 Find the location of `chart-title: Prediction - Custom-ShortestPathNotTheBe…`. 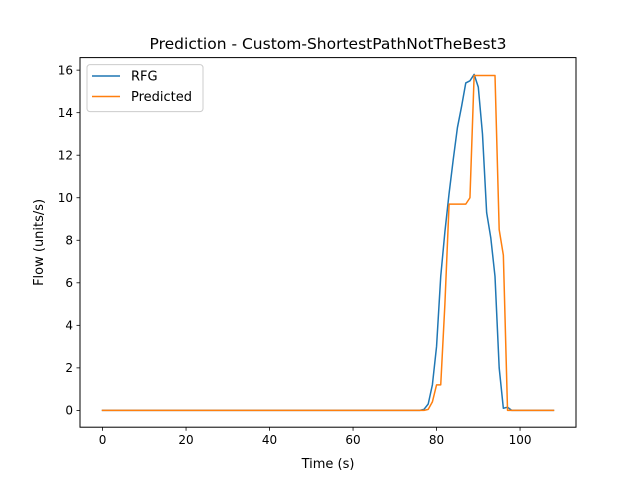

chart-title: Prediction - Custom-ShortestPathNotTheBe… is located at coordinates (328, 44).